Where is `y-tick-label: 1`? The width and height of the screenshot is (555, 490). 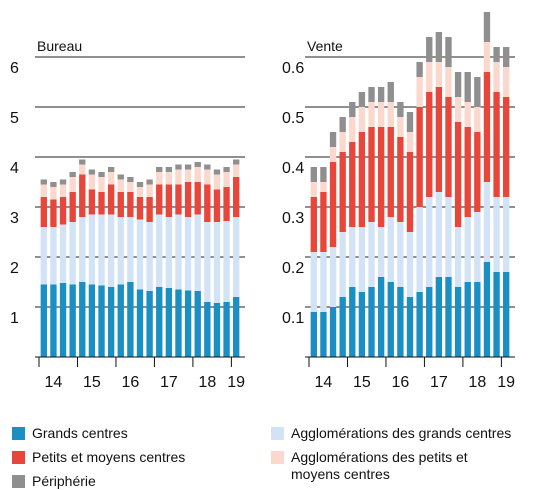 y-tick-label: 1 is located at coordinates (14, 318).